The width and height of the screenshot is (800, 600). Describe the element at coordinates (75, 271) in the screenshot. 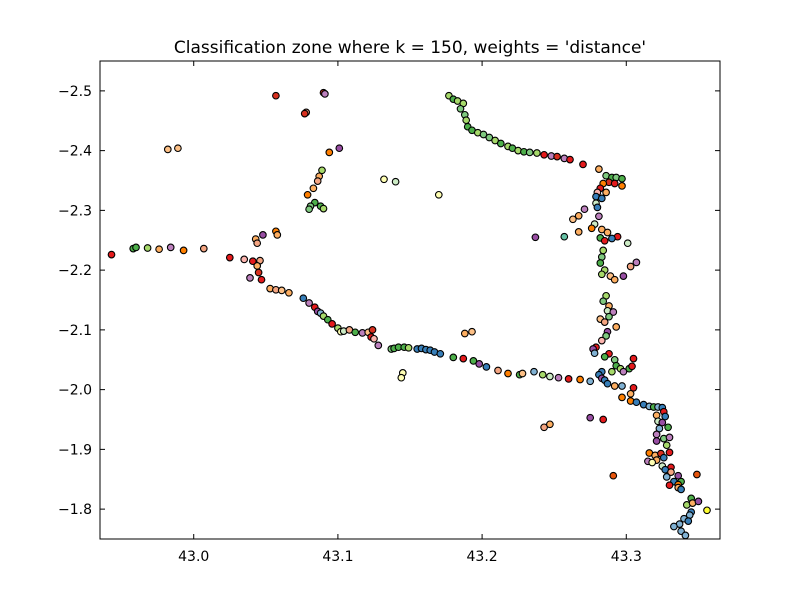

I see `y-tick-label: −2.2` at that location.